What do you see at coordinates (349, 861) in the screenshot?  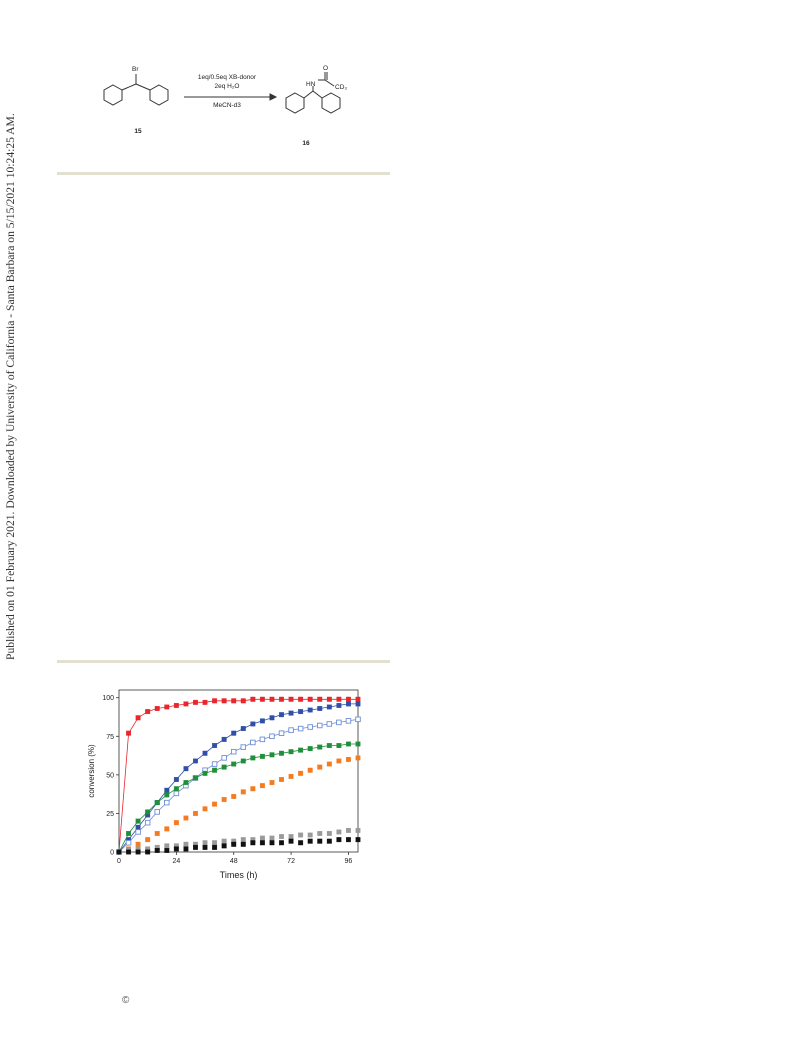 I see `x-tick-label: 96` at bounding box center [349, 861].